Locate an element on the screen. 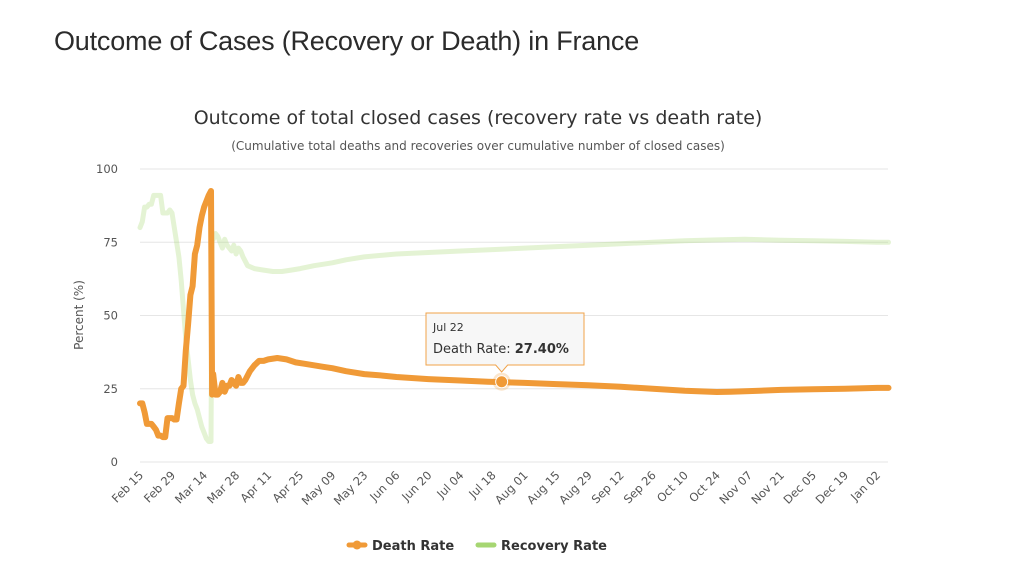 This screenshot has width=1024, height=582. y-tick-label: 75 is located at coordinates (110, 242).